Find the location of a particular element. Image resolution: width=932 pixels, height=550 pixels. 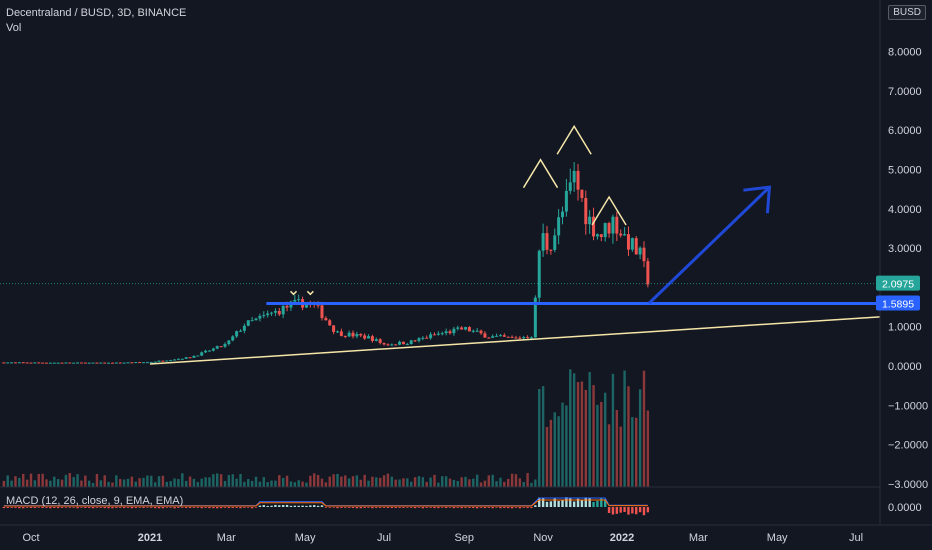

peak-marker is located at coordinates (540, 173).